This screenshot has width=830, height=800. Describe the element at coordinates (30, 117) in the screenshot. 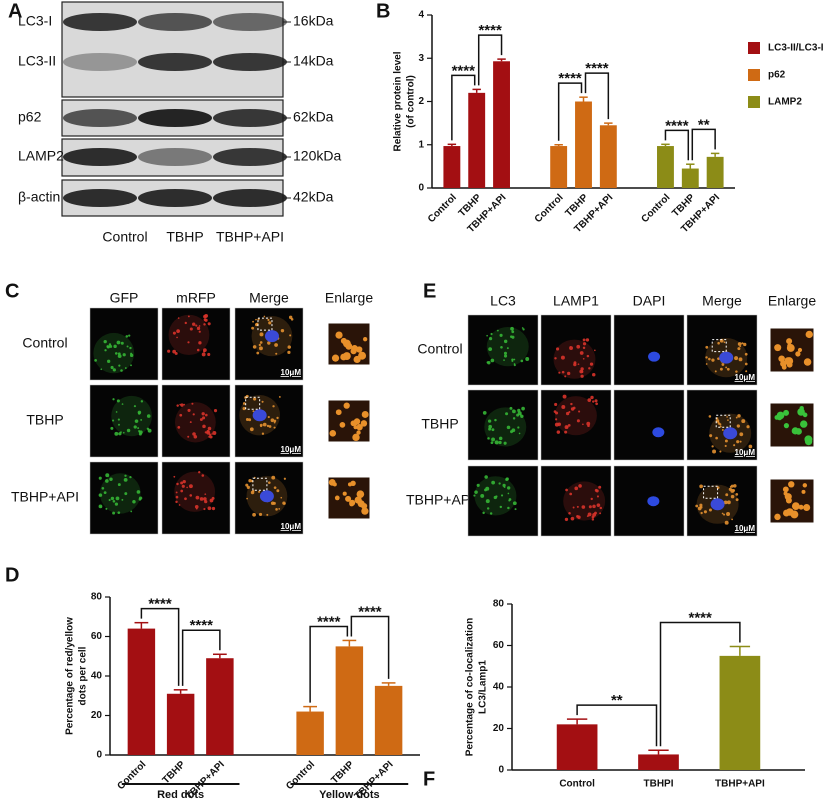

I see `blot-row-label: p62` at that location.